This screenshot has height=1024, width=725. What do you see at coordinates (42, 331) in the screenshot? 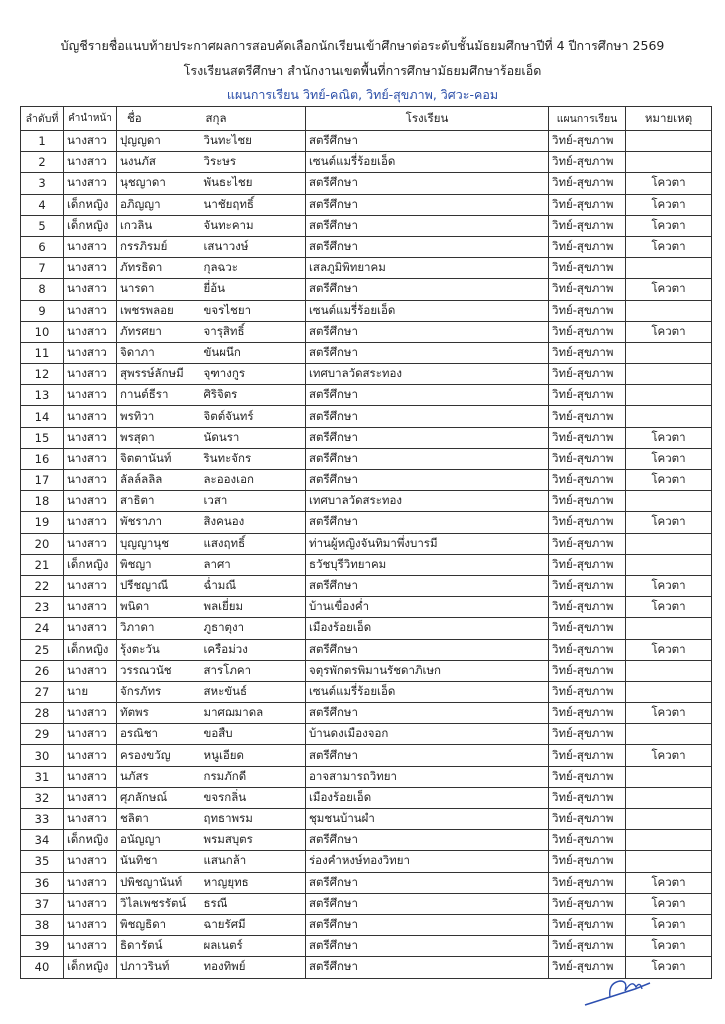
I see `row-number: 10` at bounding box center [42, 331].